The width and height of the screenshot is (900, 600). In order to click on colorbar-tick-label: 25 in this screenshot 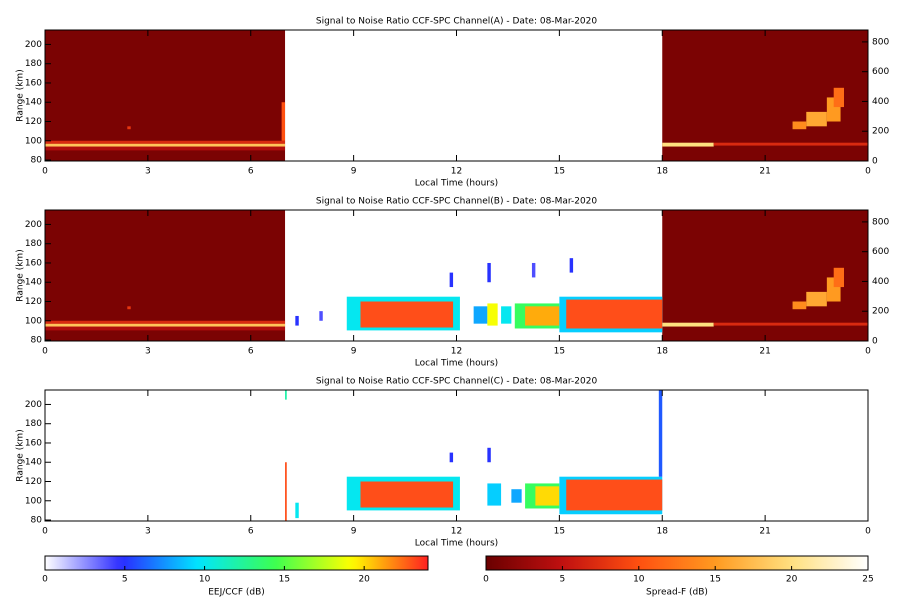, I will do `click(867, 580)`.